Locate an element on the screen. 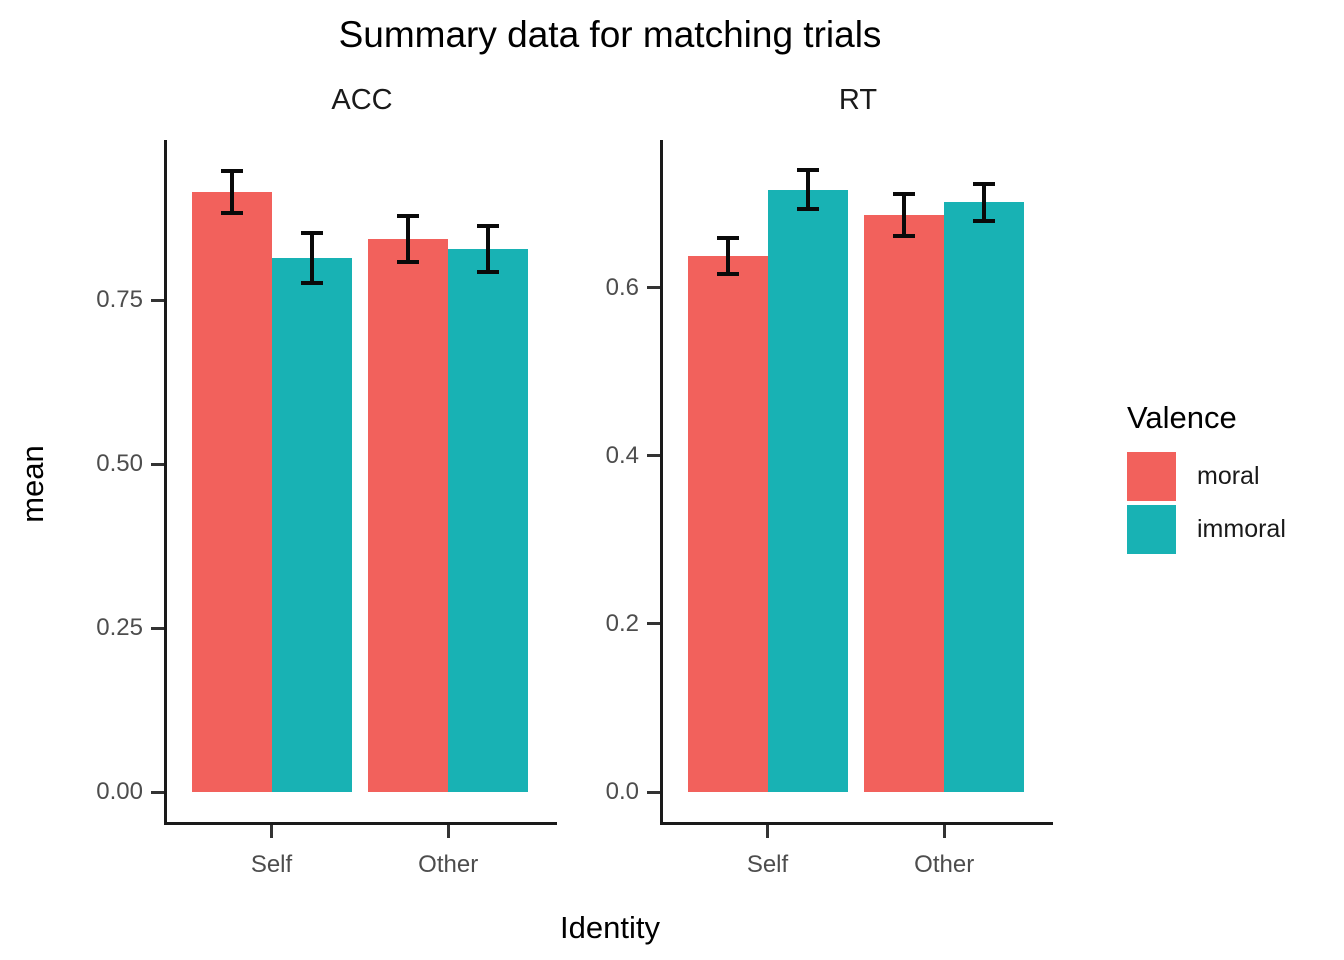  errorbar-acc-self-moral-cap-bottom is located at coordinates (231, 212).